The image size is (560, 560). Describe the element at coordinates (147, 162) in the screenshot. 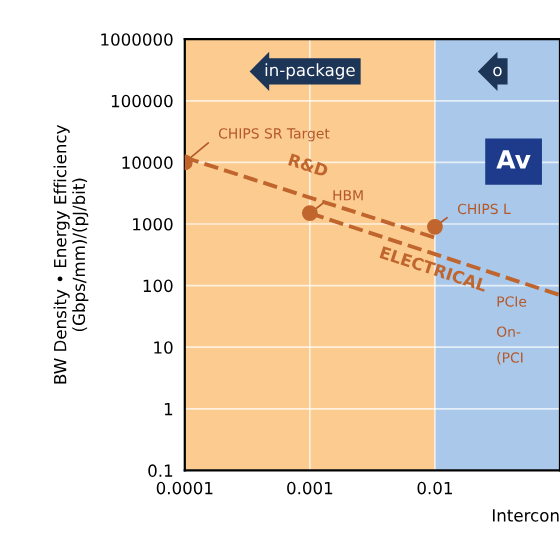

I see `y-tick-label: 10000` at that location.